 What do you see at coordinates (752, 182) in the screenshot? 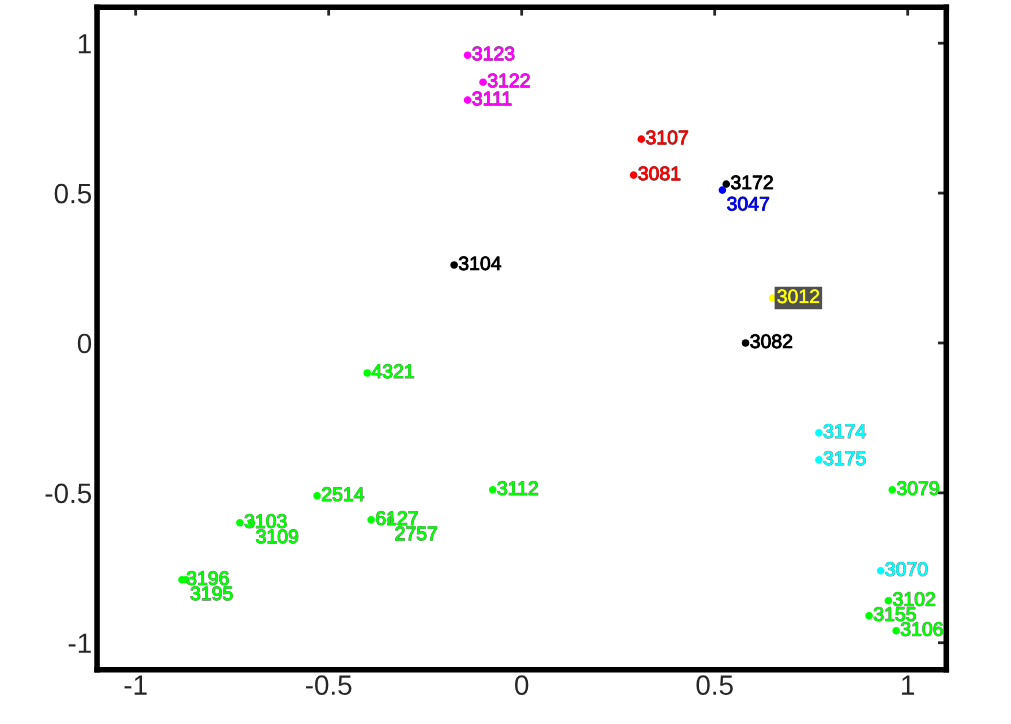
I see `annotation: 3172` at bounding box center [752, 182].